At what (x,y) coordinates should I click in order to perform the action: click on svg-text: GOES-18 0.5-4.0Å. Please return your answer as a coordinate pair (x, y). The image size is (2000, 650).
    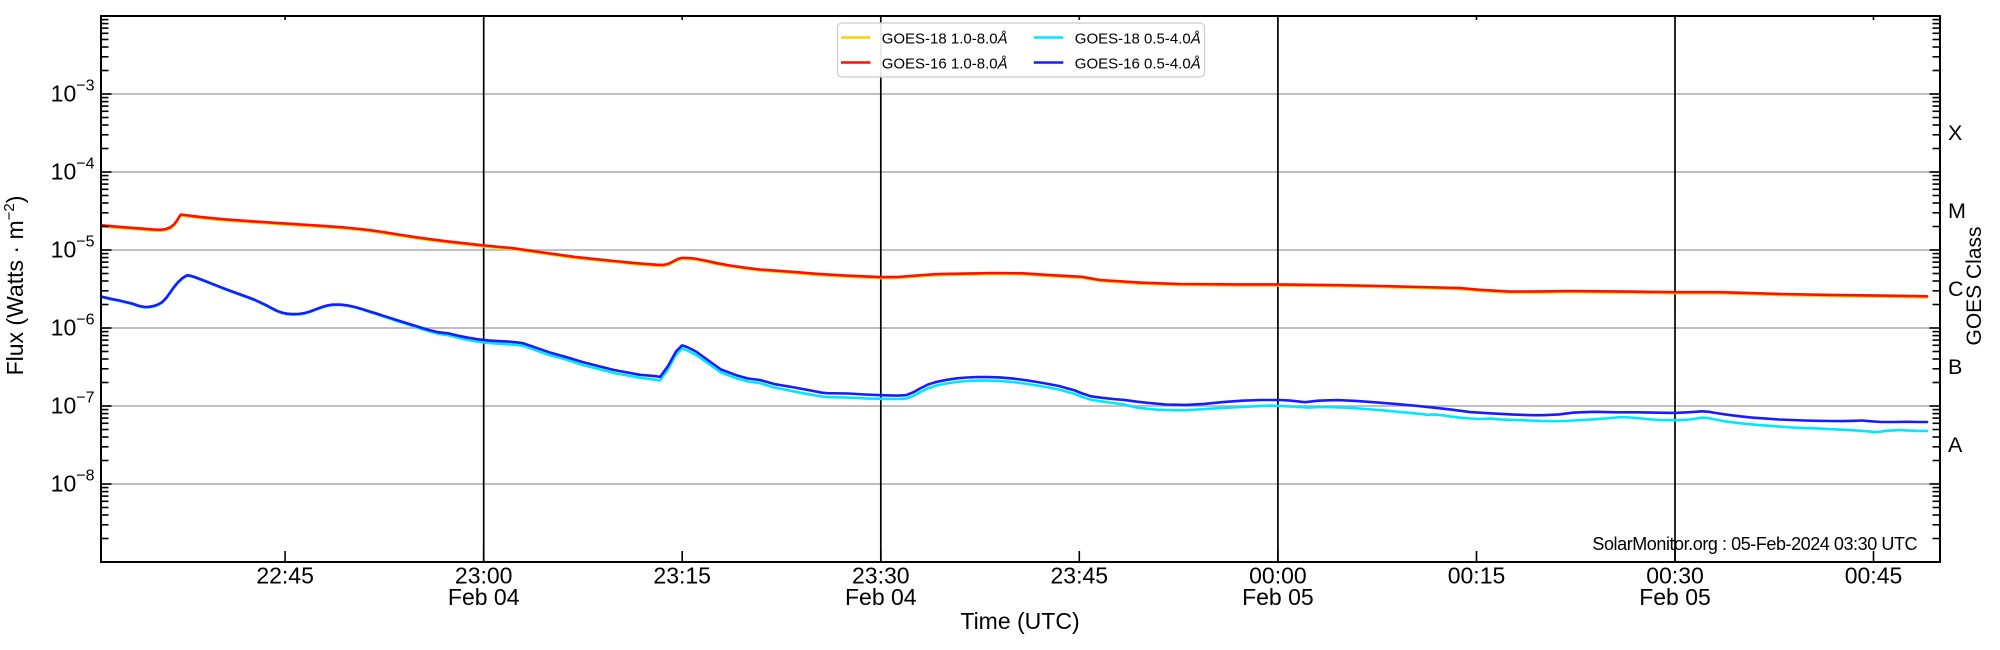
    Looking at the image, I should click on (1138, 38).